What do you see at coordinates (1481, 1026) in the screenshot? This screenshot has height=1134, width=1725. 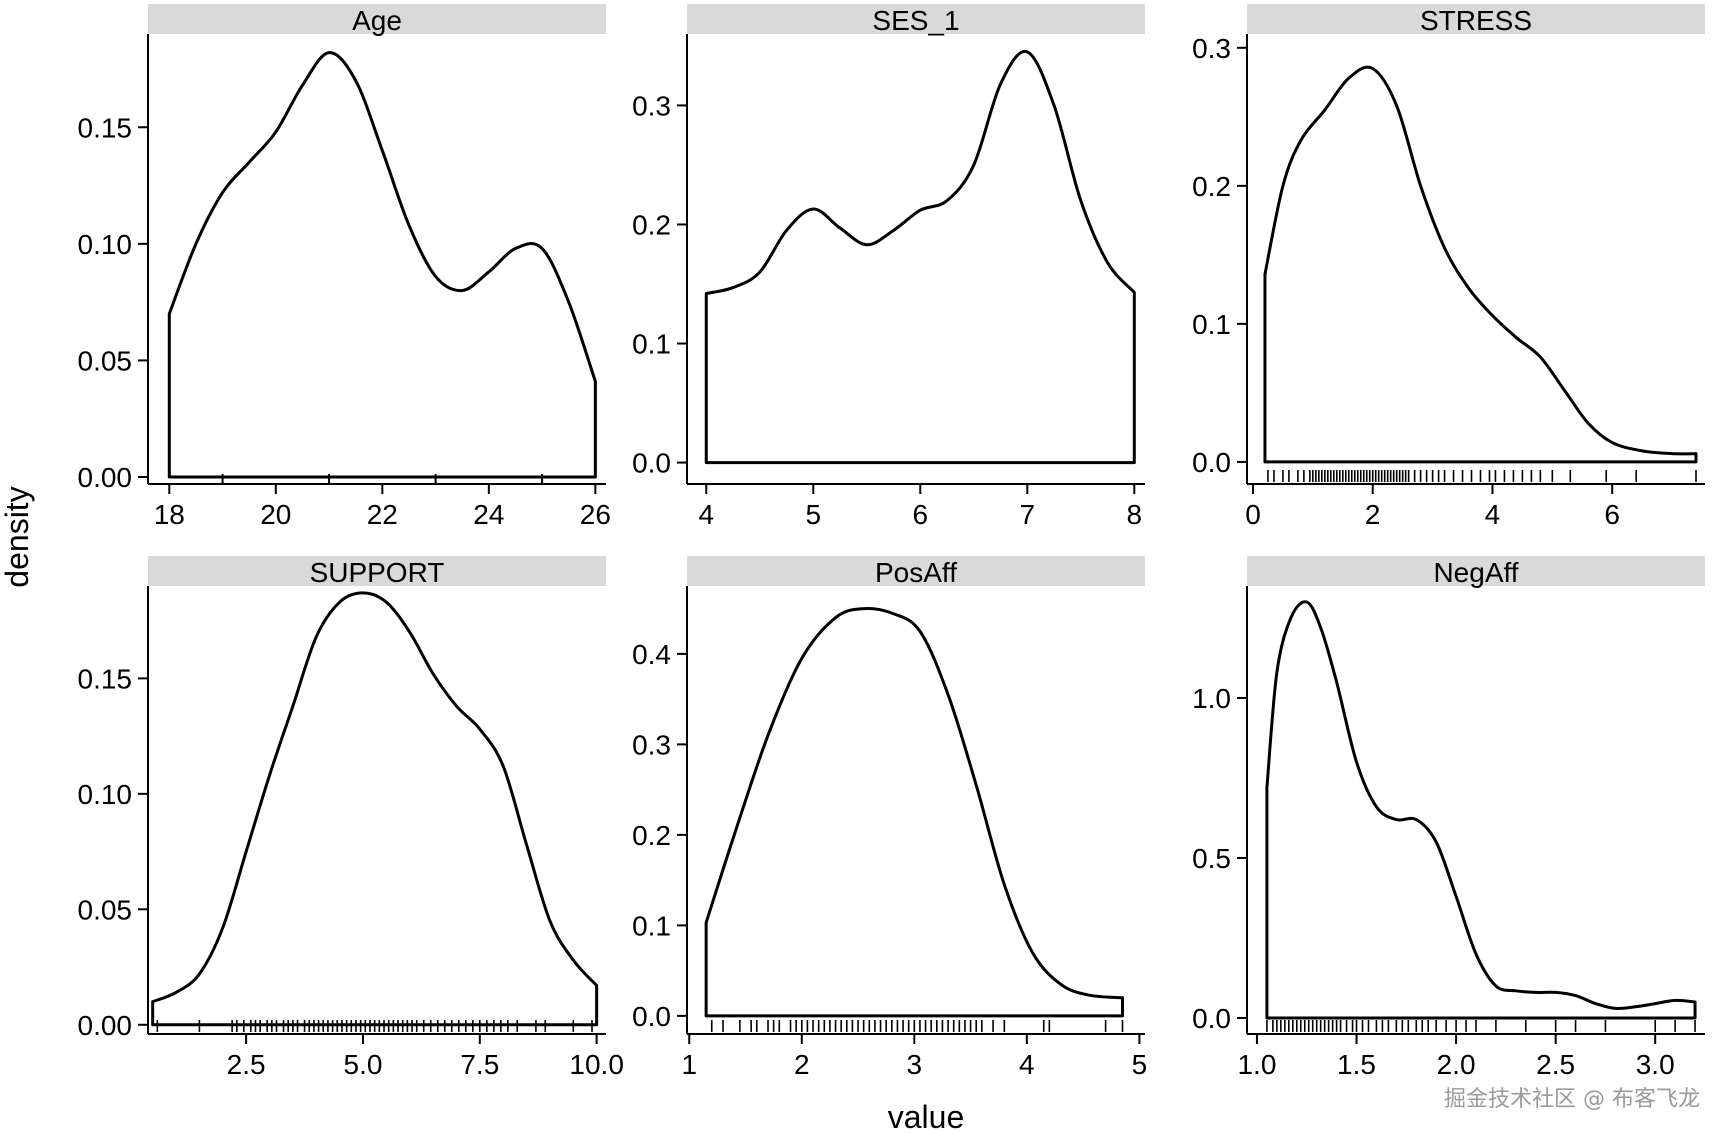 I see `rug-negaff` at bounding box center [1481, 1026].